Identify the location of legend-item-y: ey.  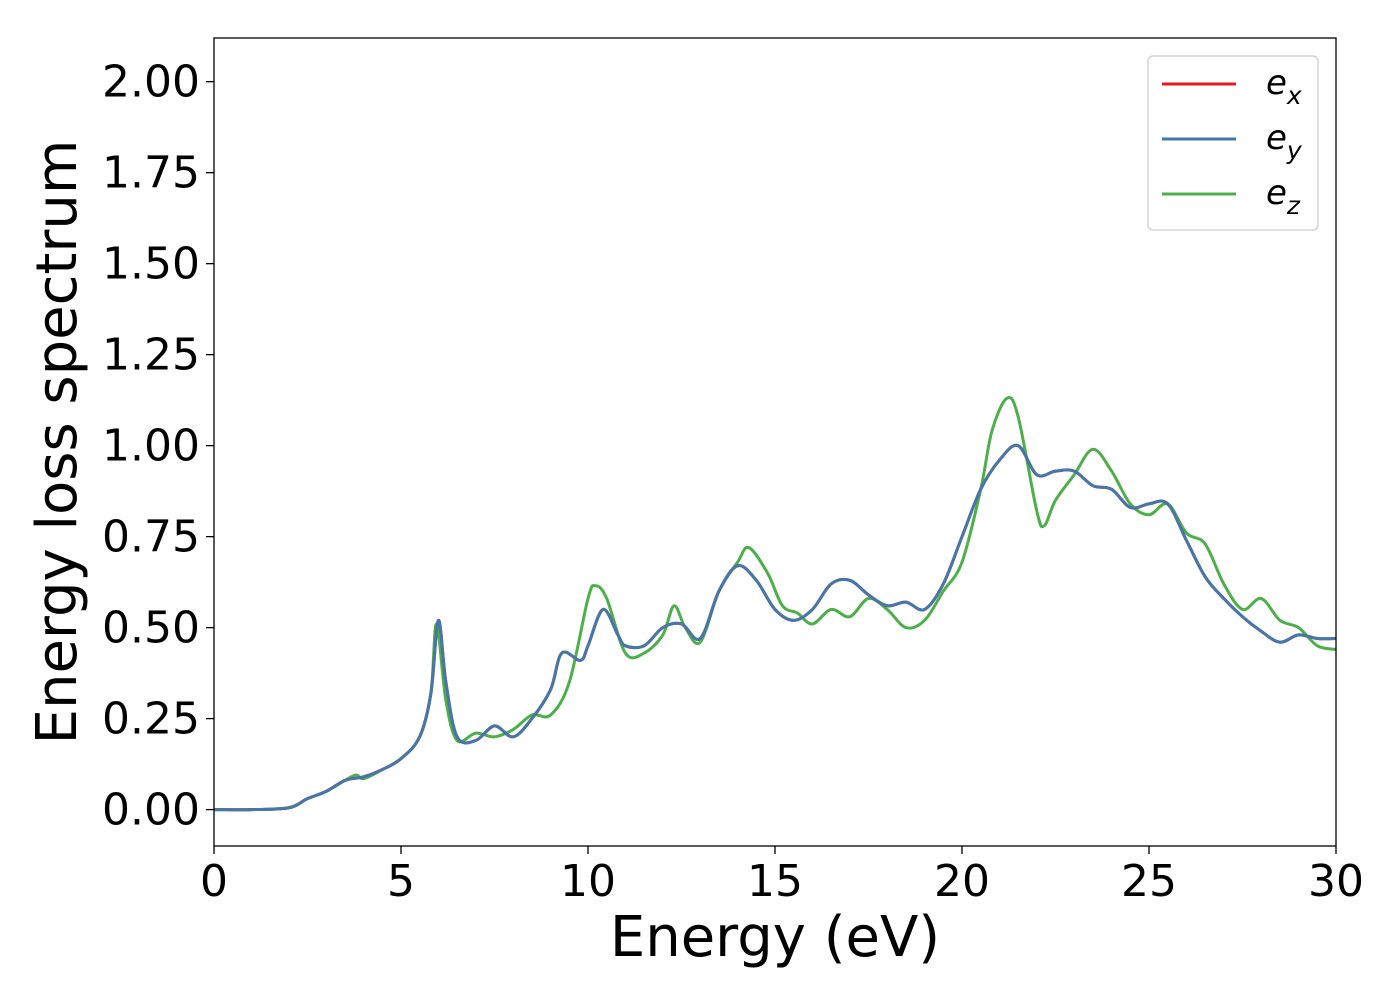
(1232, 141).